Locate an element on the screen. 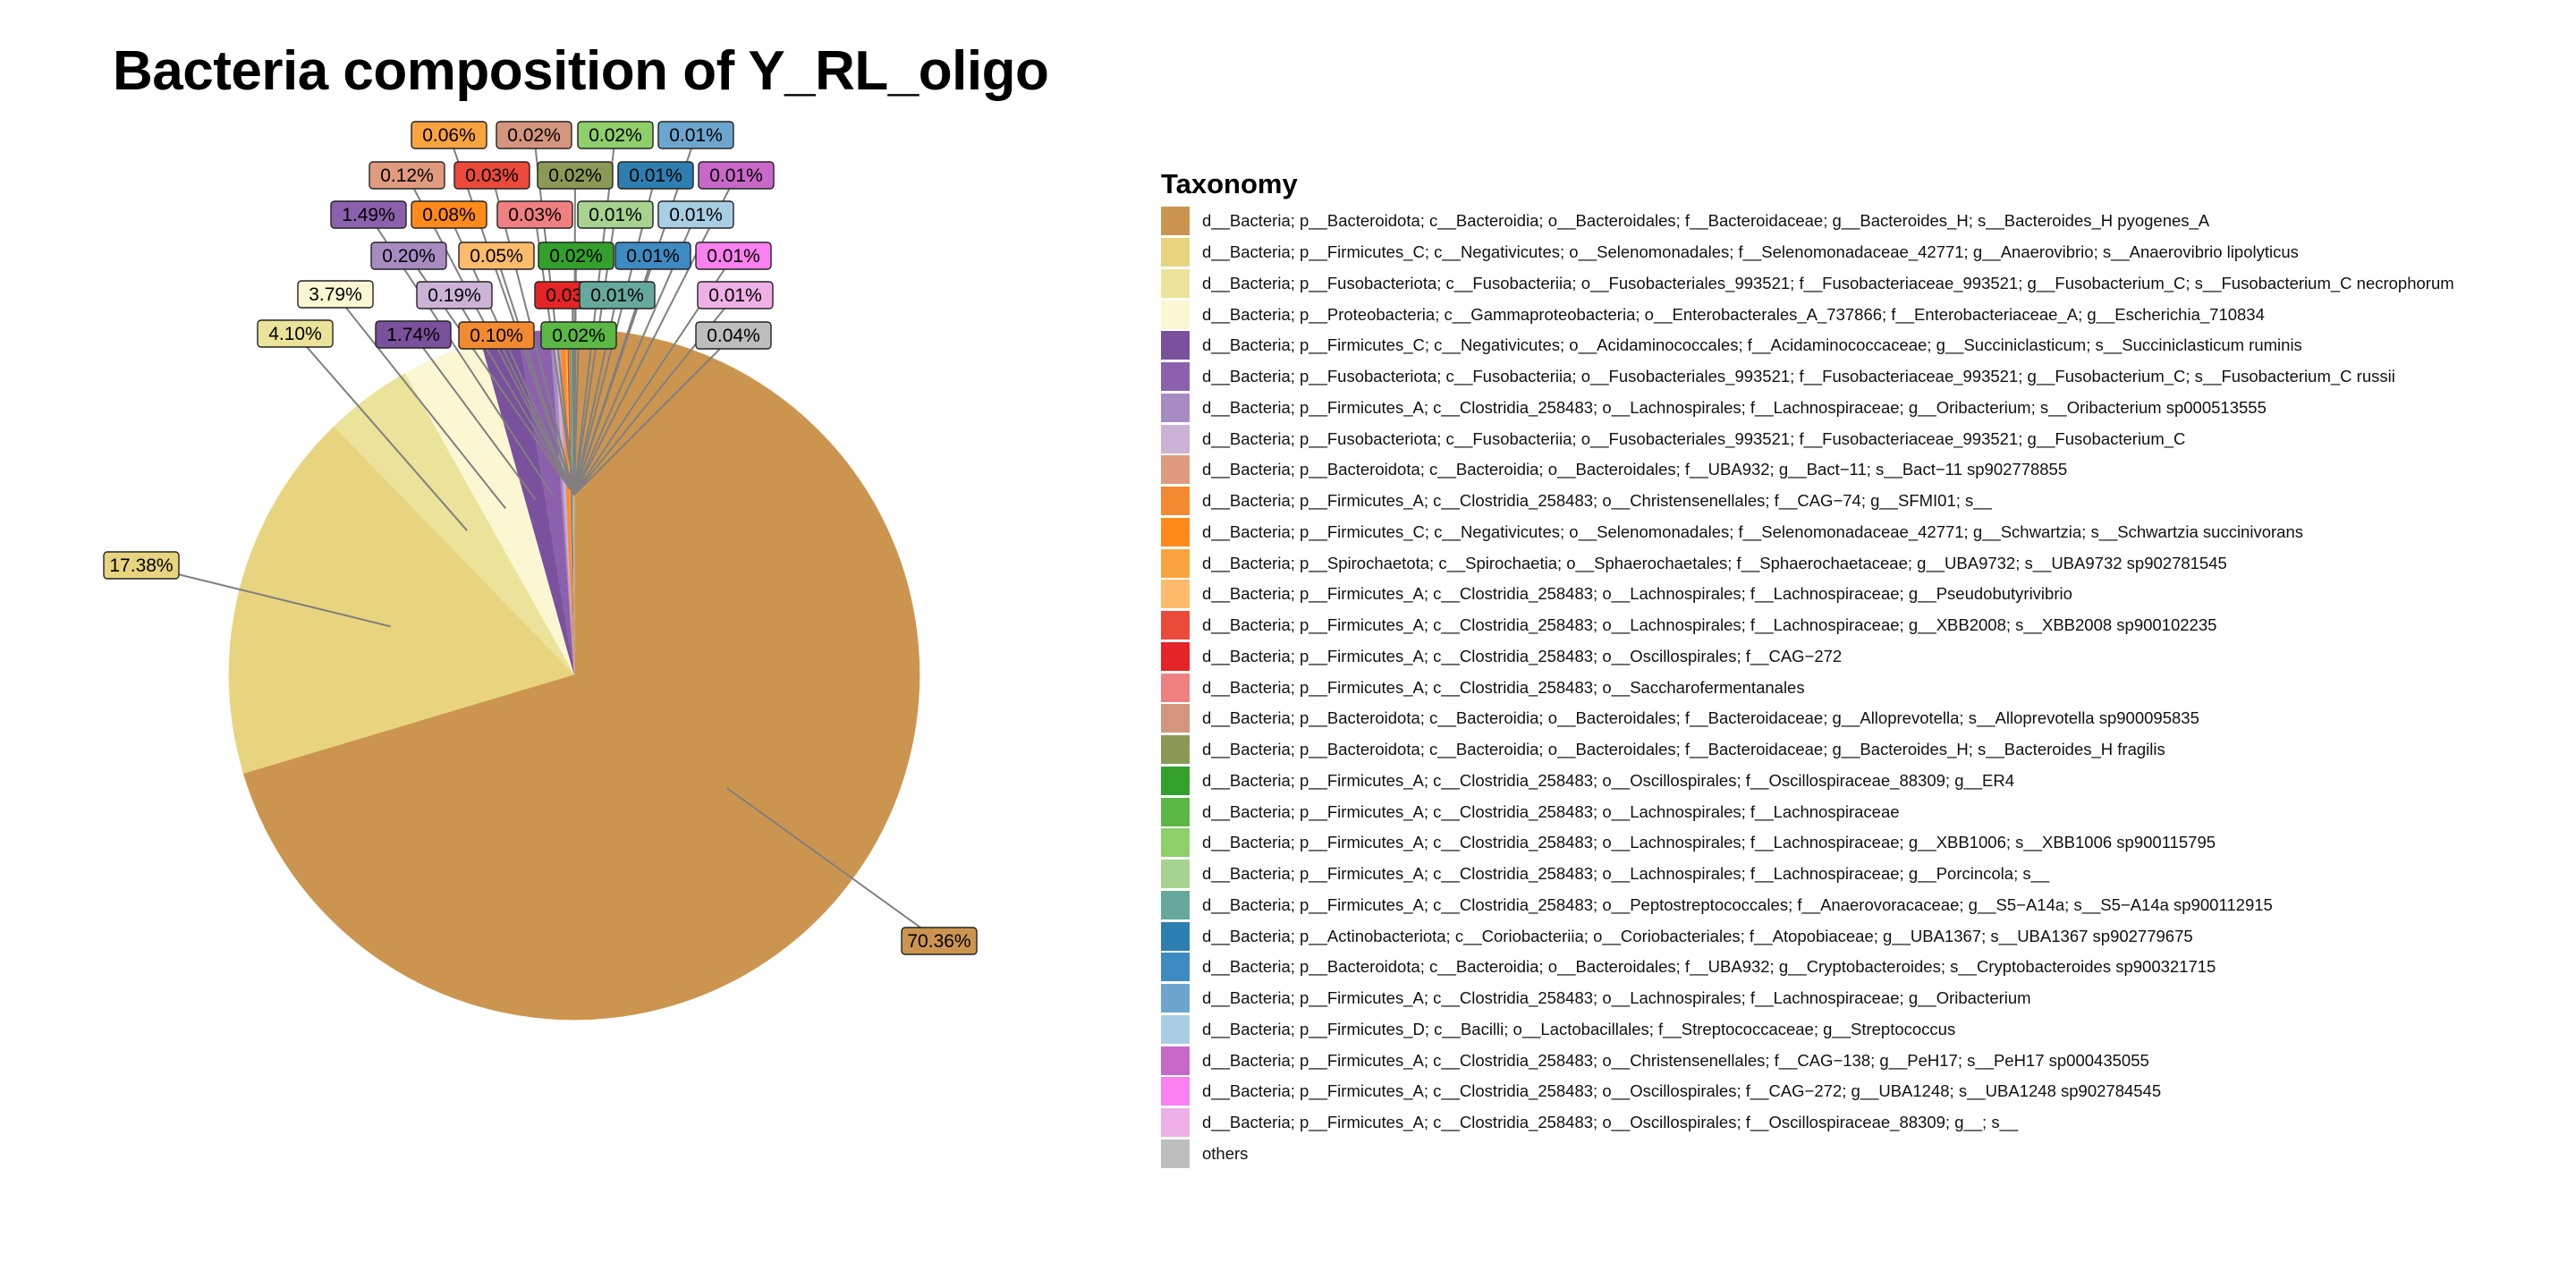 Image resolution: width=2576 pixels, height=1288 pixels. slice-label-text: 1.74% is located at coordinates (413, 335).